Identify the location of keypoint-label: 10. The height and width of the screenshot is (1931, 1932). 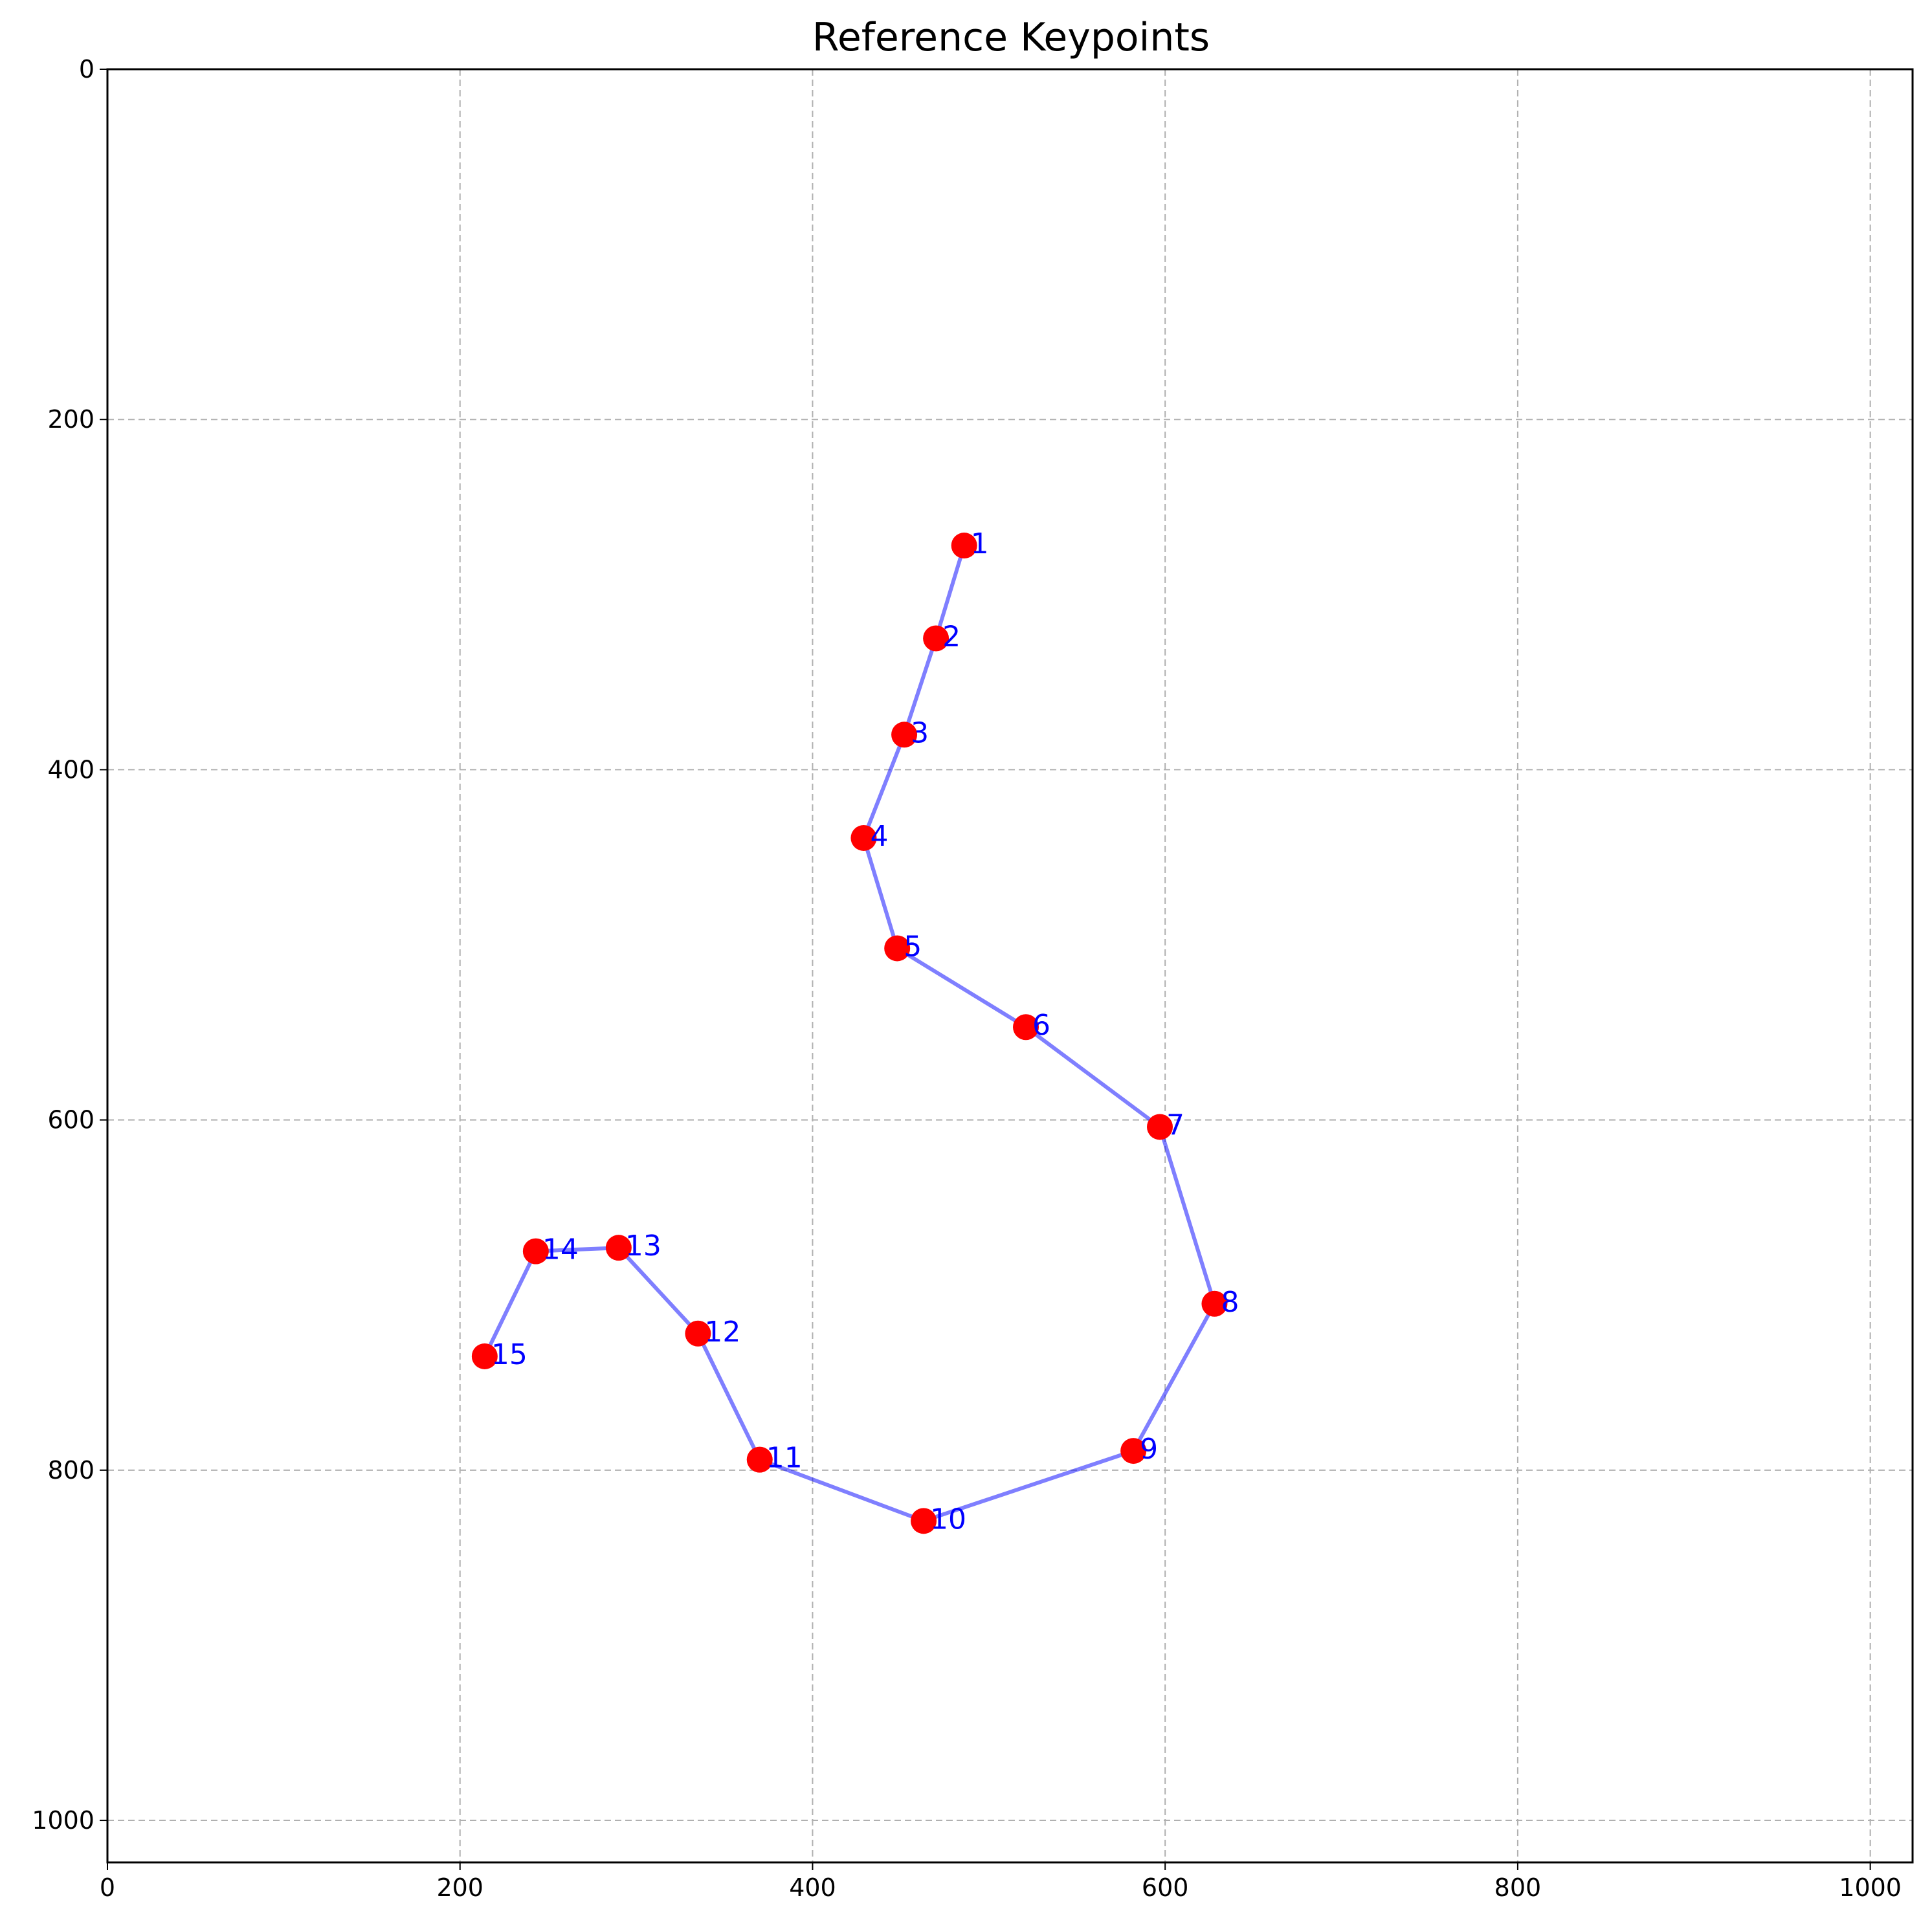
(948, 1519).